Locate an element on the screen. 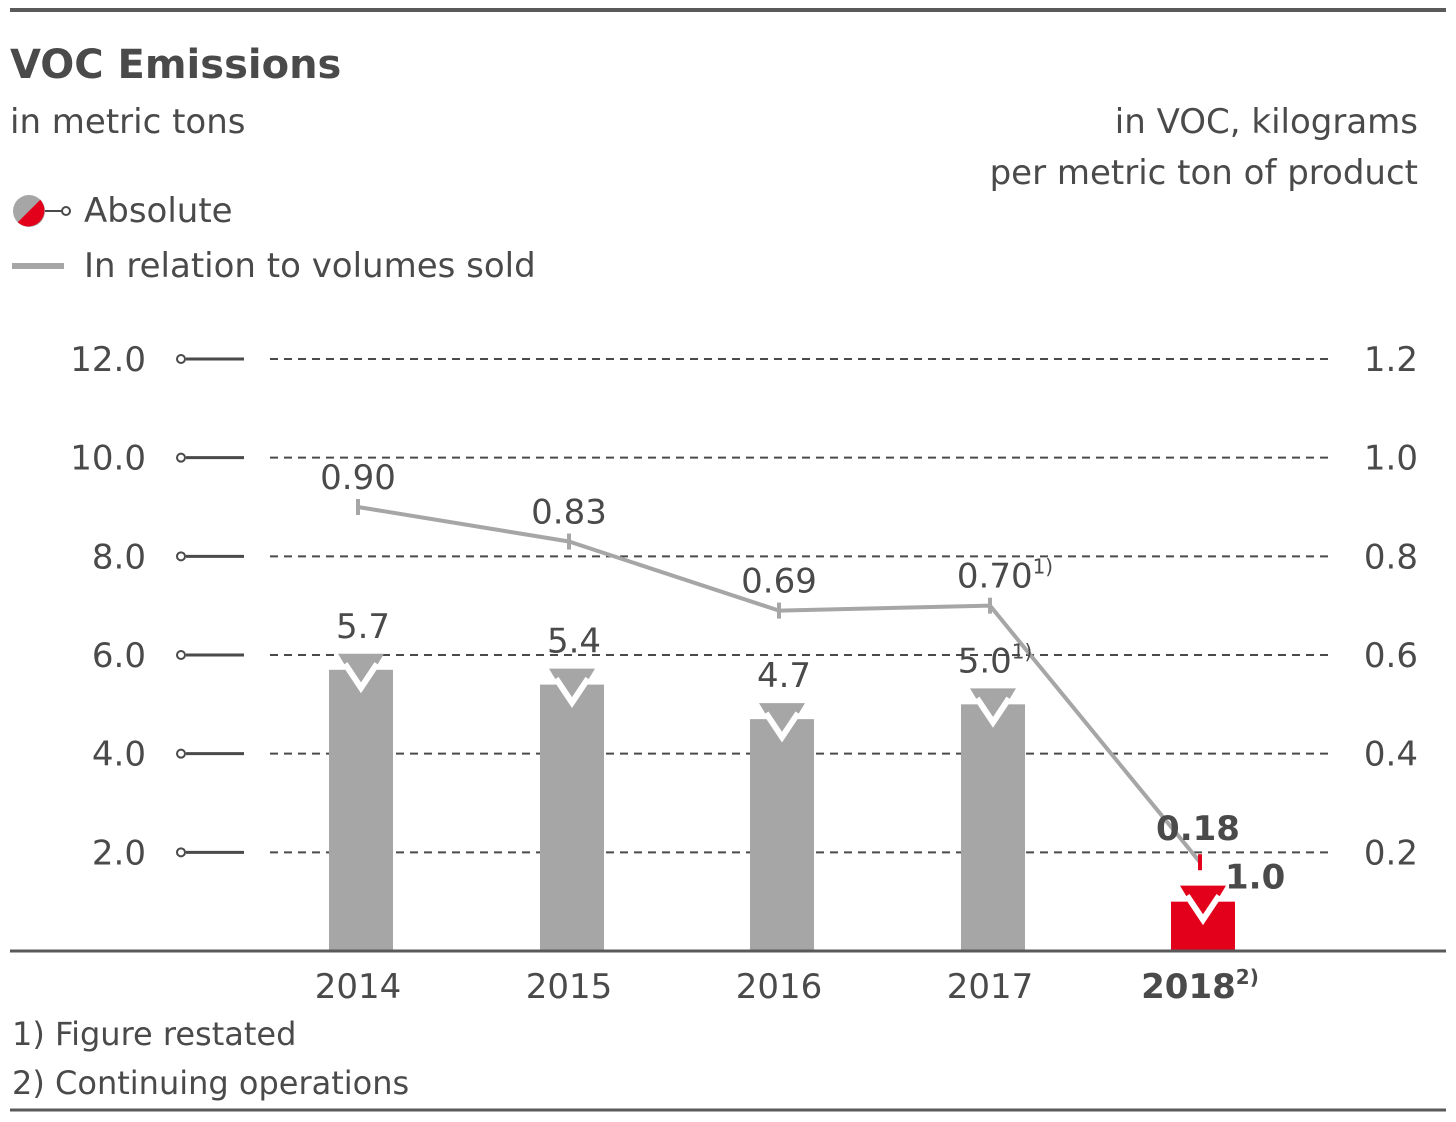 The width and height of the screenshot is (1456, 1122). line-value-label: 0.18 is located at coordinates (1198, 829).